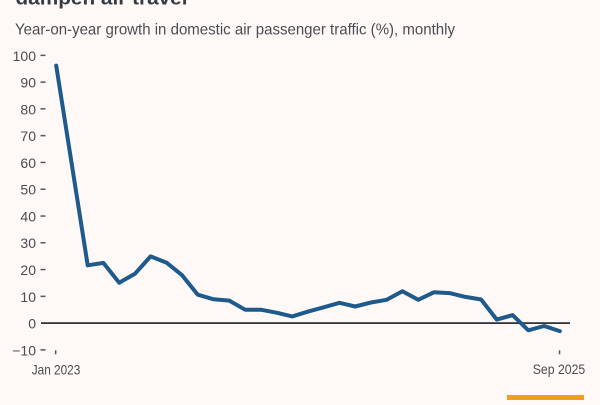 The height and width of the screenshot is (405, 600). What do you see at coordinates (32, 324) in the screenshot?
I see `svg-text: 0` at bounding box center [32, 324].